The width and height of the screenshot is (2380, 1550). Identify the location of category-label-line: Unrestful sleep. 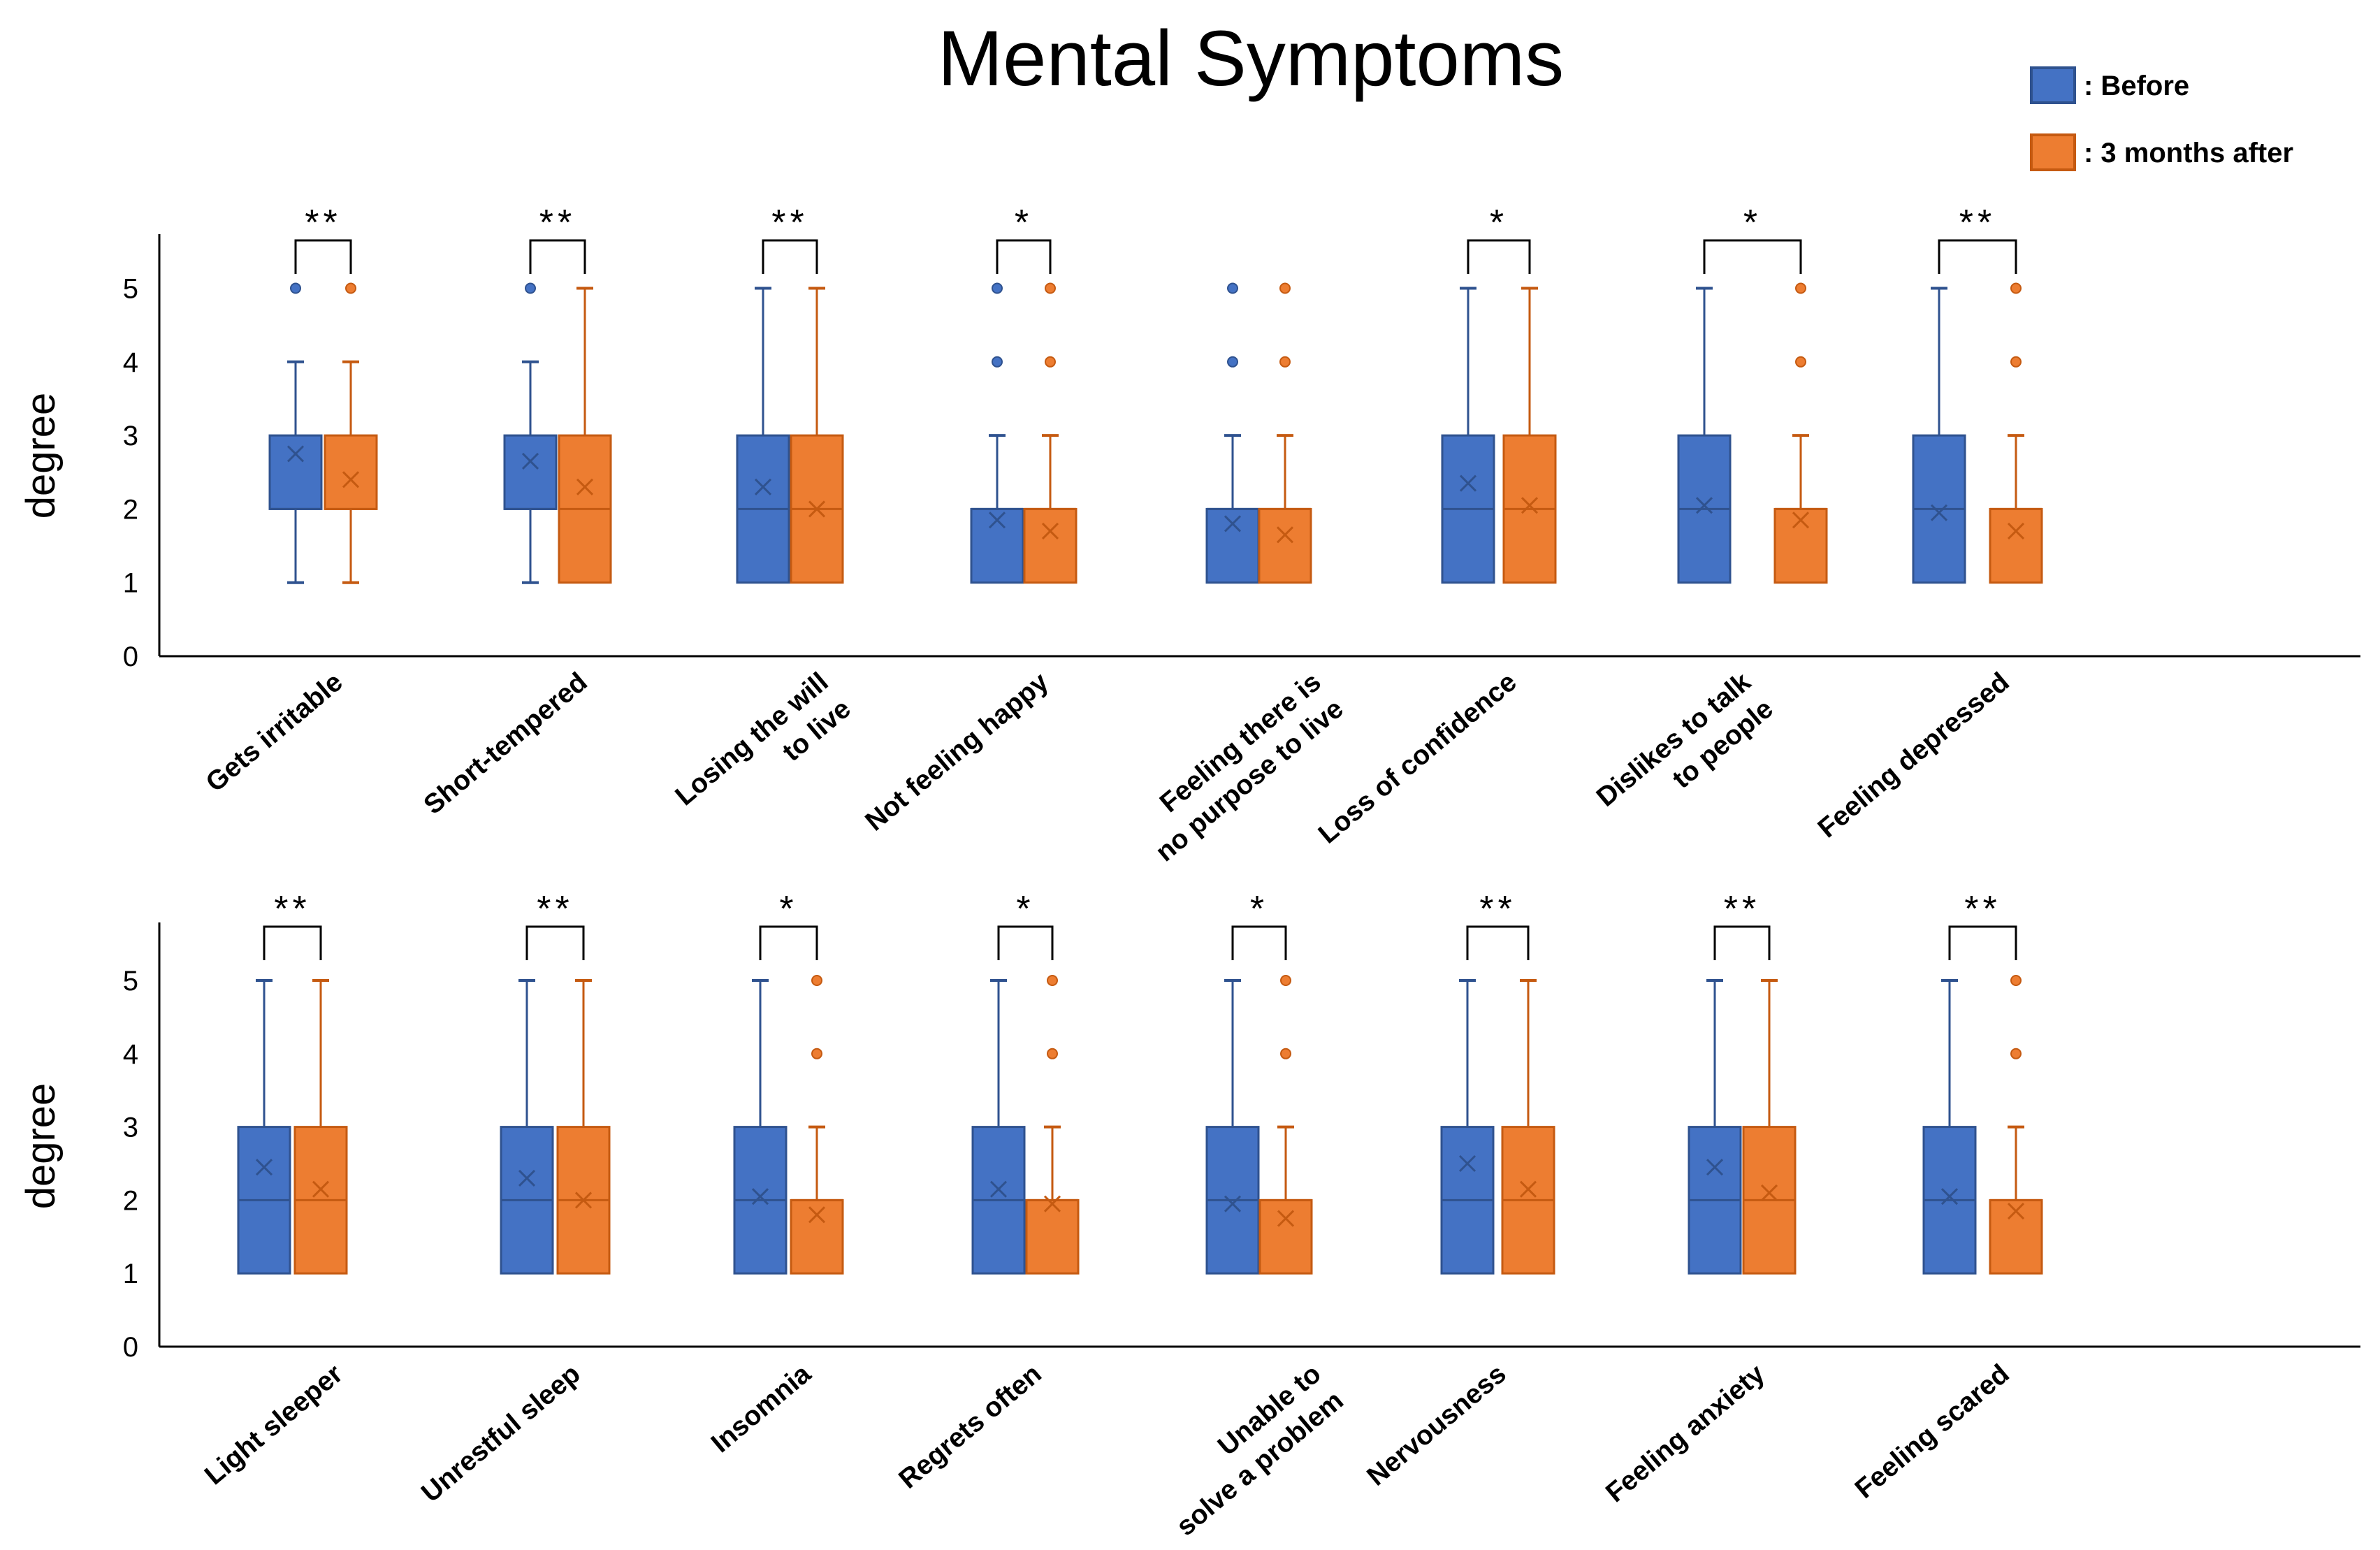
(501, 1433).